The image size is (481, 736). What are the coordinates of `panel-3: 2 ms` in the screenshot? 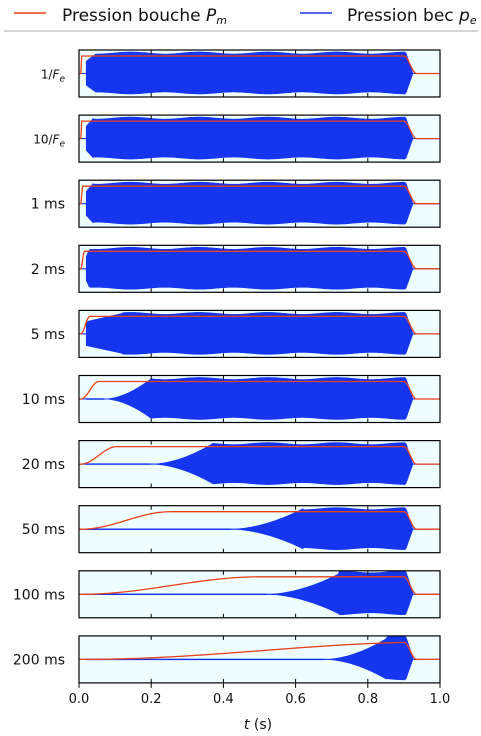 It's located at (236, 268).